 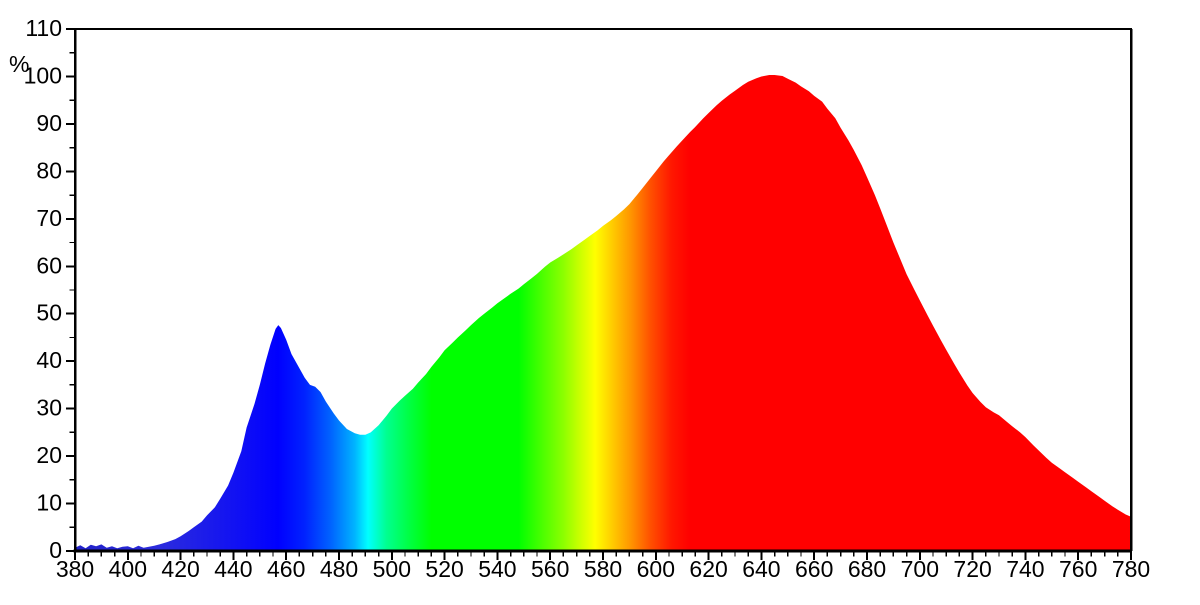 What do you see at coordinates (1025, 569) in the screenshot?
I see `x-tick-label: 740` at bounding box center [1025, 569].